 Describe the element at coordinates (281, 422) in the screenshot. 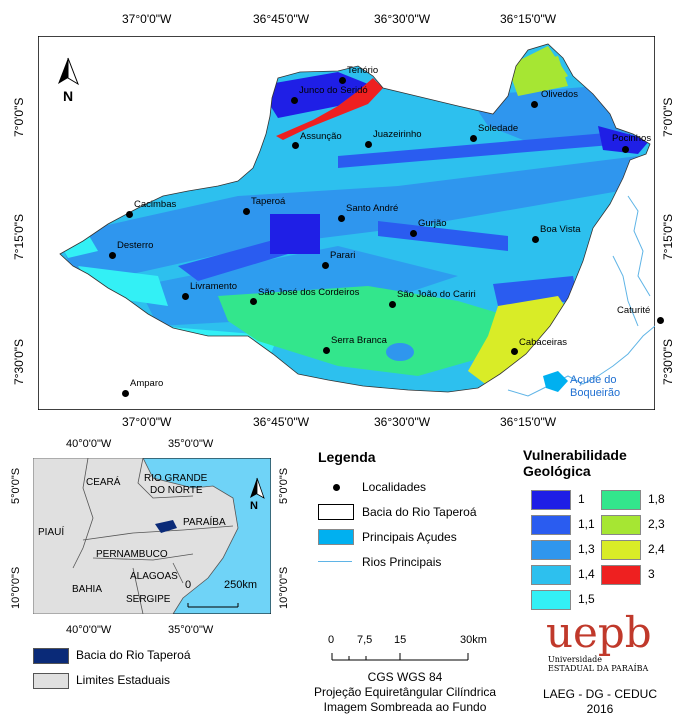

I see `bottom-coord-2: 36°45'0"W` at that location.